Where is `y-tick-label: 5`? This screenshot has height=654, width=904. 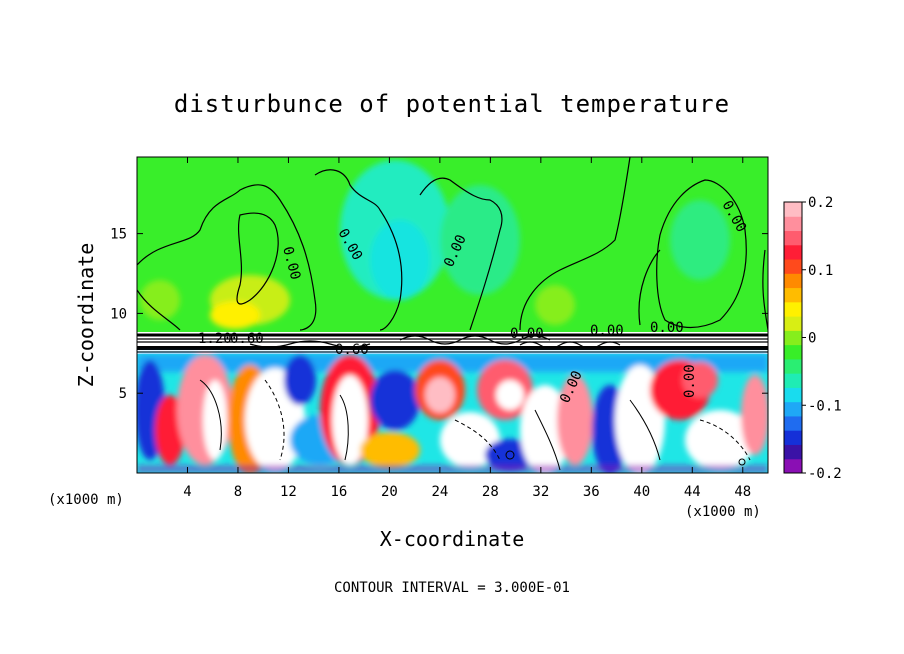 y-tick-label: 5 is located at coordinates (123, 394).